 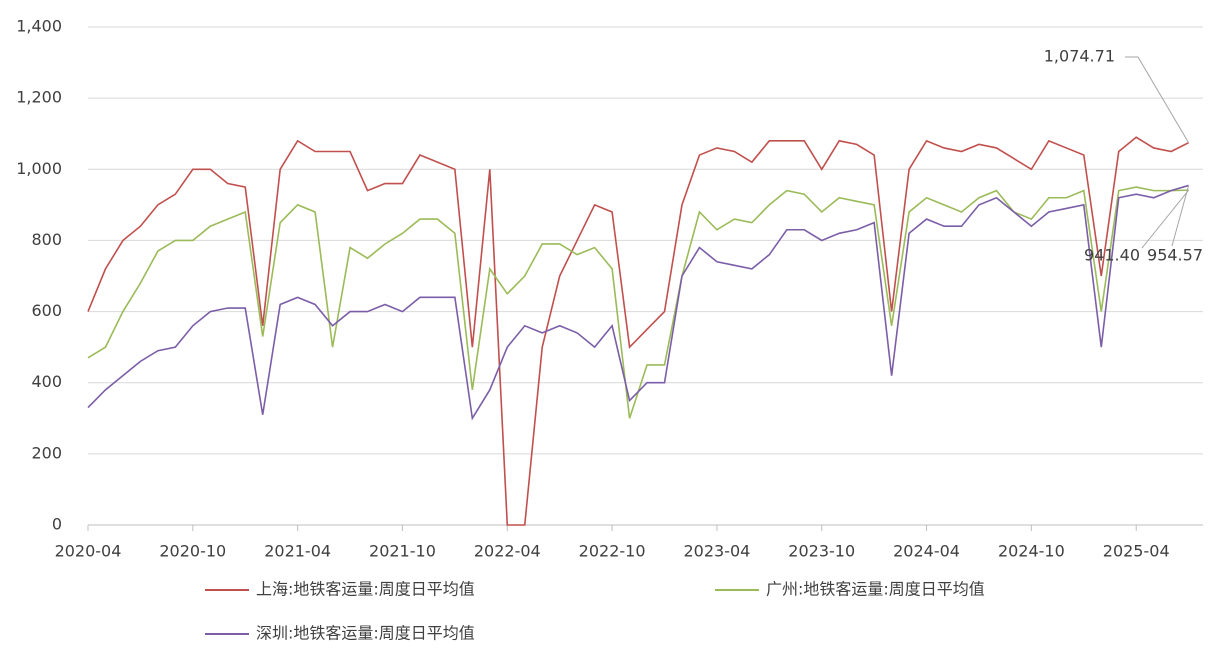 I want to click on y-tick-label: 1,000, so click(x=39, y=168).